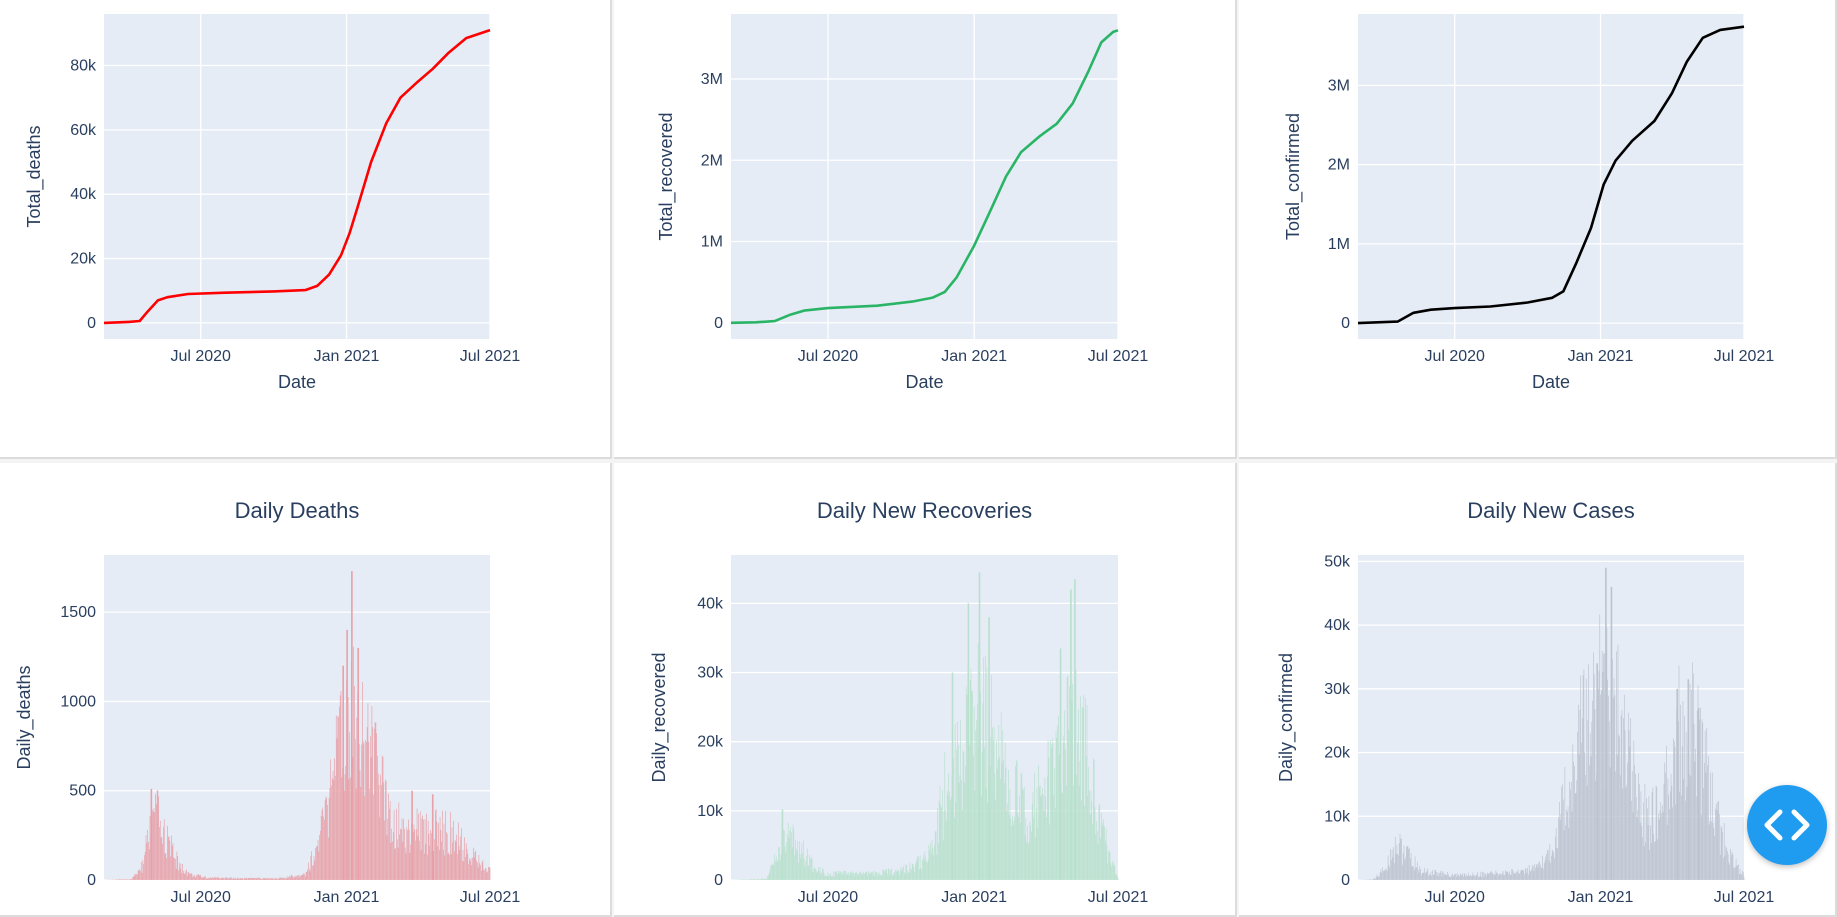 The width and height of the screenshot is (1837, 917). What do you see at coordinates (710, 673) in the screenshot?
I see `y-tick-label: 30k` at bounding box center [710, 673].